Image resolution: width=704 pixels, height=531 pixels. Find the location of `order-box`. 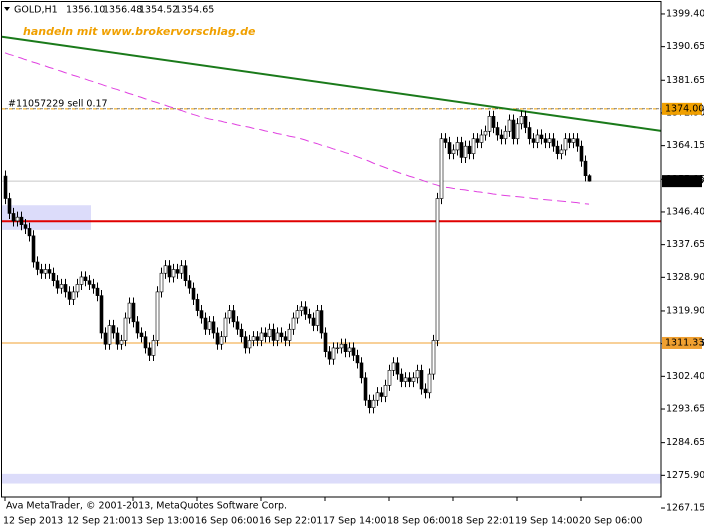

order-box is located at coordinates (682, 108).